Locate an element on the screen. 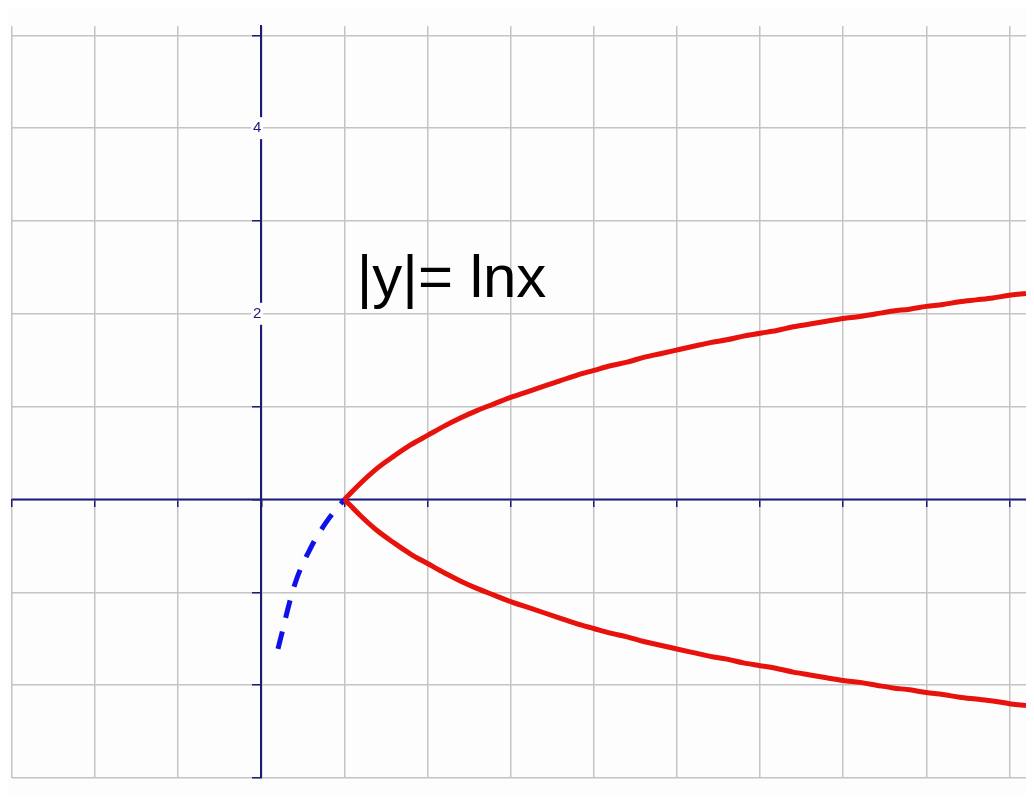  y-tick-label: 4 is located at coordinates (257, 127).